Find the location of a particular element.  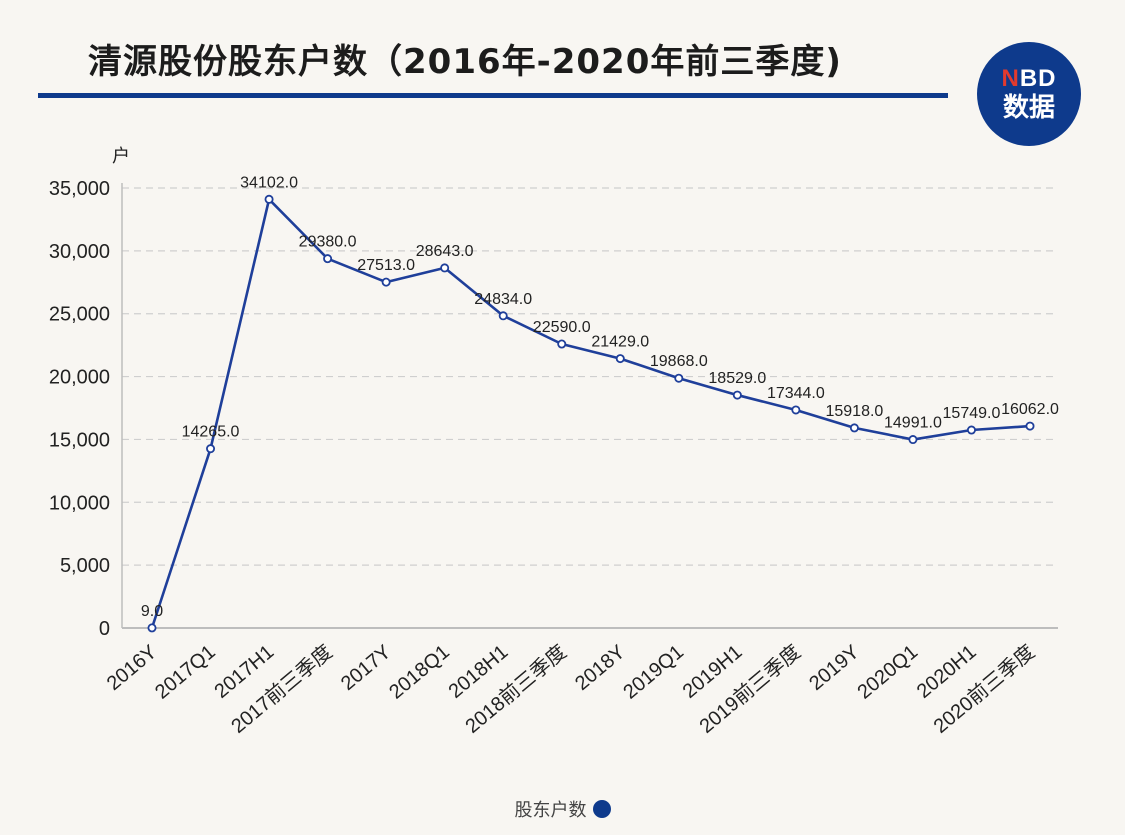

data-label: 9.0 is located at coordinates (152, 611).